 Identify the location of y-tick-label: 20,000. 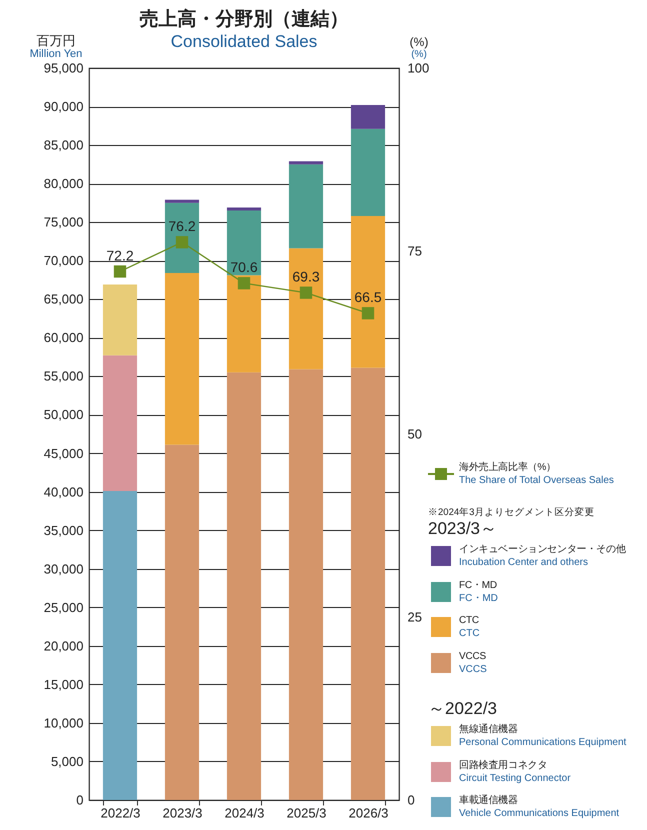
(64, 646).